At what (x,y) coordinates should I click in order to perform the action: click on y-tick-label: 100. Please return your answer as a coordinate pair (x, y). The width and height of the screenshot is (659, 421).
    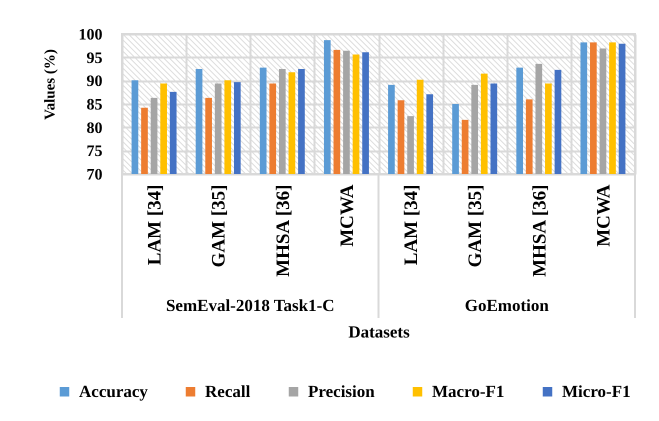
    Looking at the image, I should click on (90, 35).